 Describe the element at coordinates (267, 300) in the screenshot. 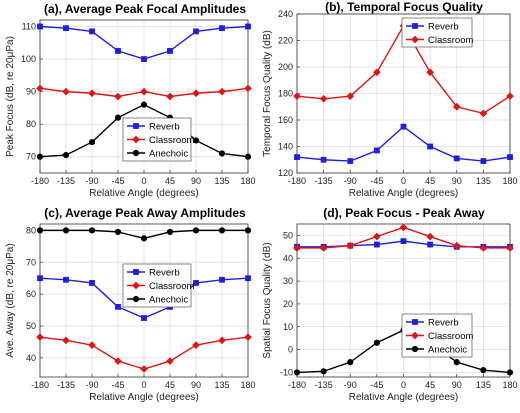

I see `y-axis-label: Spatial Focus Quality (dB)` at that location.